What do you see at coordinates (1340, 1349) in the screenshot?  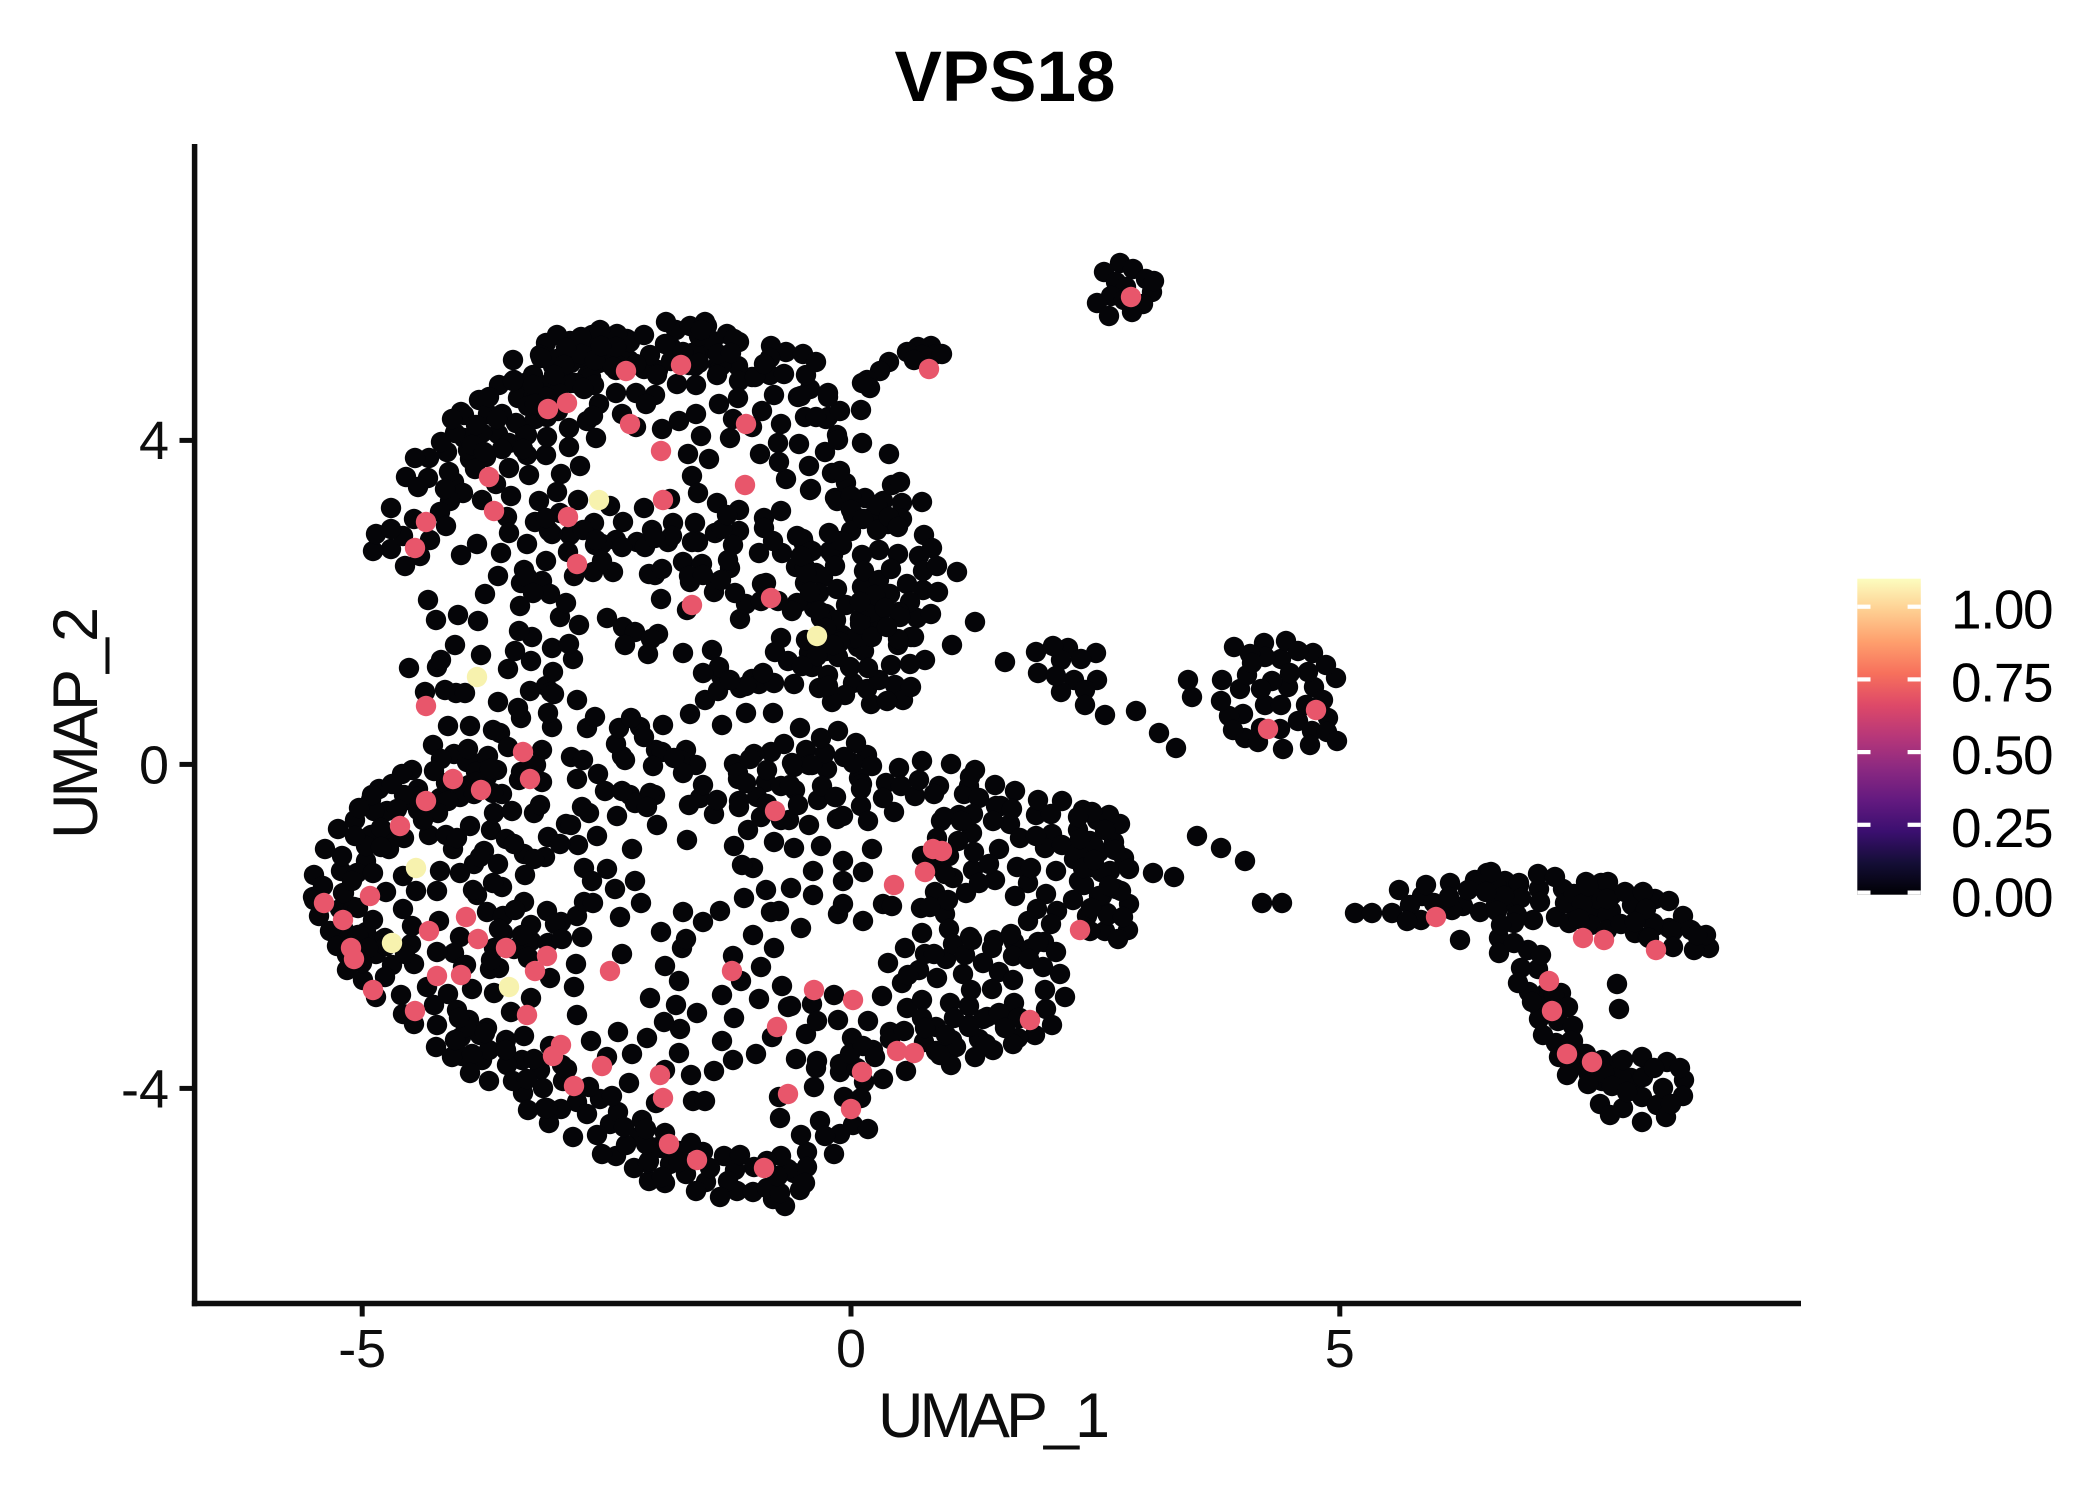 I see `svg-text: 5` at bounding box center [1340, 1349].